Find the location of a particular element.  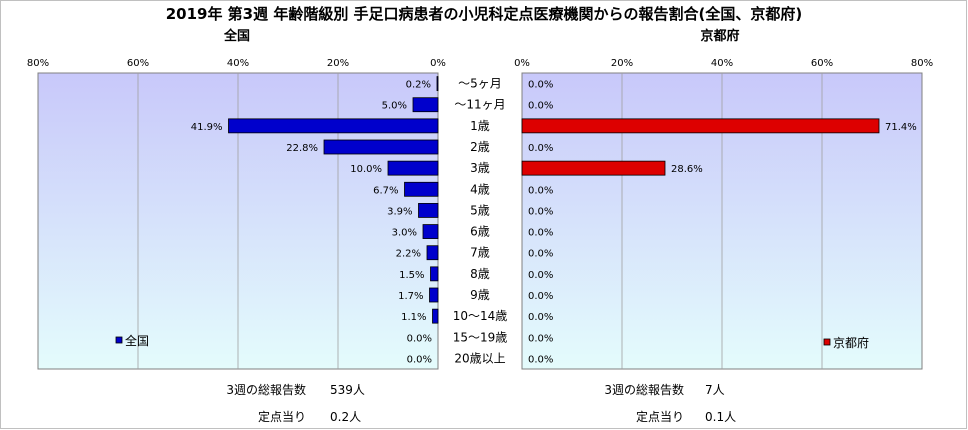

data-label-national: 6.7% is located at coordinates (385, 190).